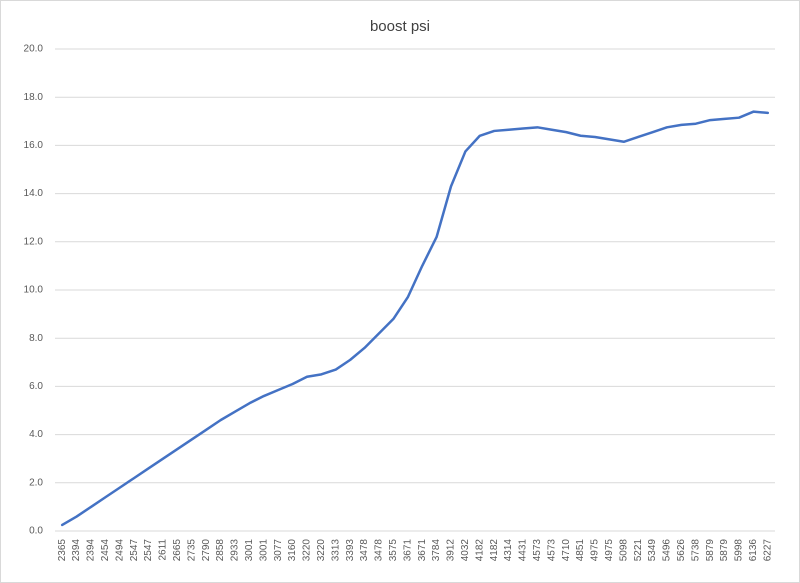 The width and height of the screenshot is (800, 583). What do you see at coordinates (451, 550) in the screenshot?
I see `x-tick-label: 3912` at bounding box center [451, 550].